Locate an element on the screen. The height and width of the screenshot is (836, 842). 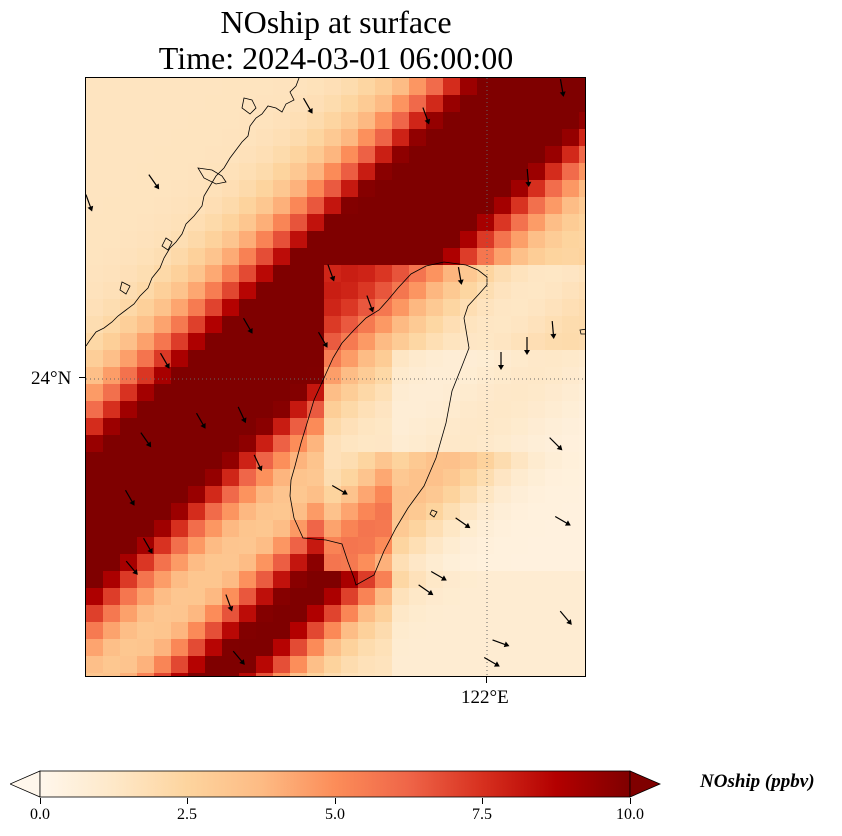
wind-arrow is located at coordinates (553, 329).